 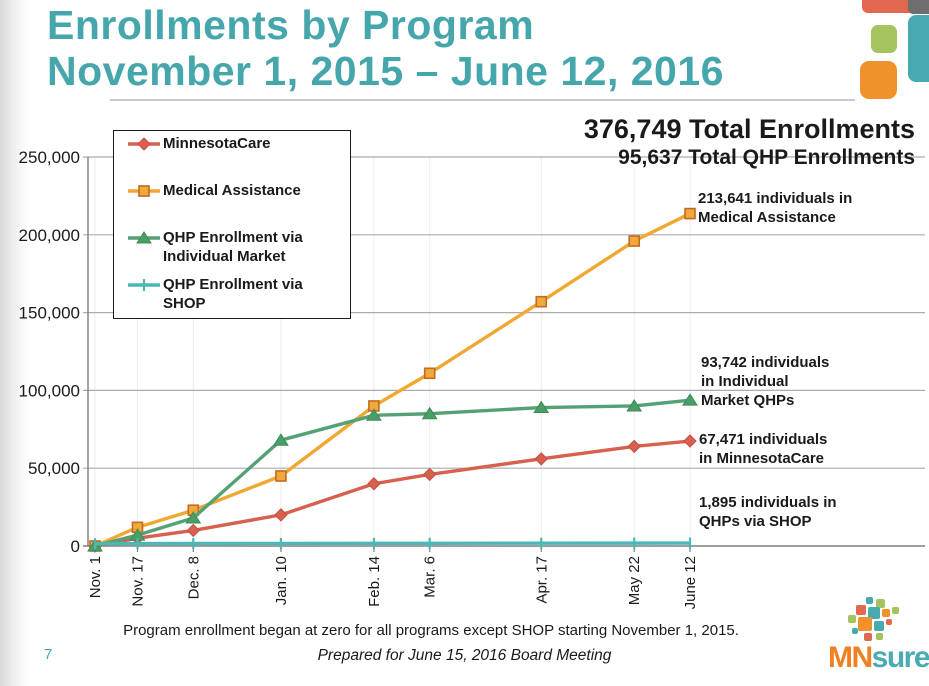 I want to click on y-tick-label: 50,000, so click(x=54, y=468).